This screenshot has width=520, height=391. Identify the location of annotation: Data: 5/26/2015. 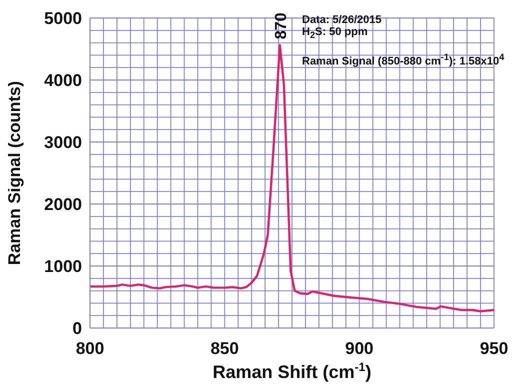
(342, 20).